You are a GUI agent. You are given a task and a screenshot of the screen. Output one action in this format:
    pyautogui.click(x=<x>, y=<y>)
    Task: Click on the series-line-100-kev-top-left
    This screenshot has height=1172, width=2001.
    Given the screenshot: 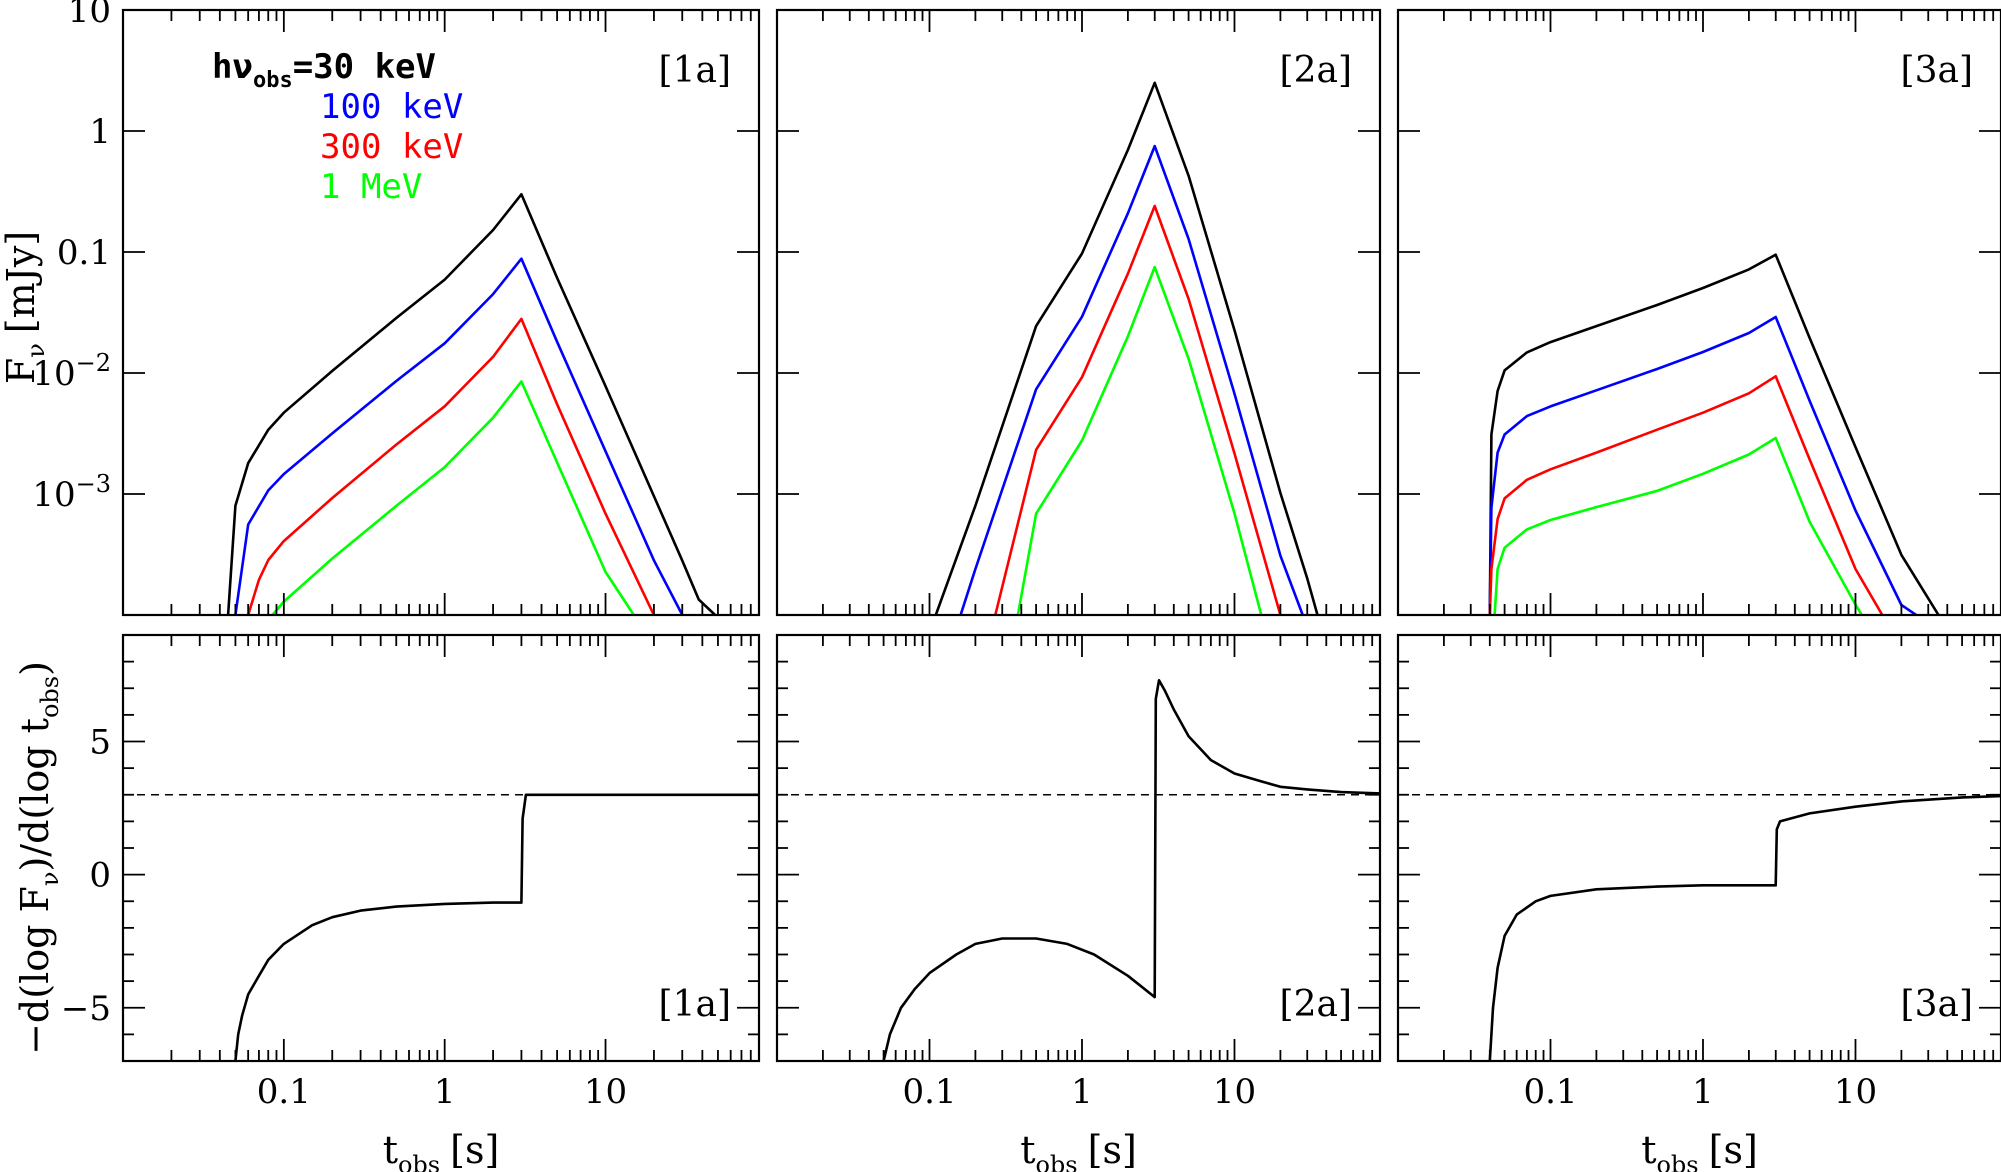 What is the action you would take?
    pyautogui.click(x=459, y=436)
    